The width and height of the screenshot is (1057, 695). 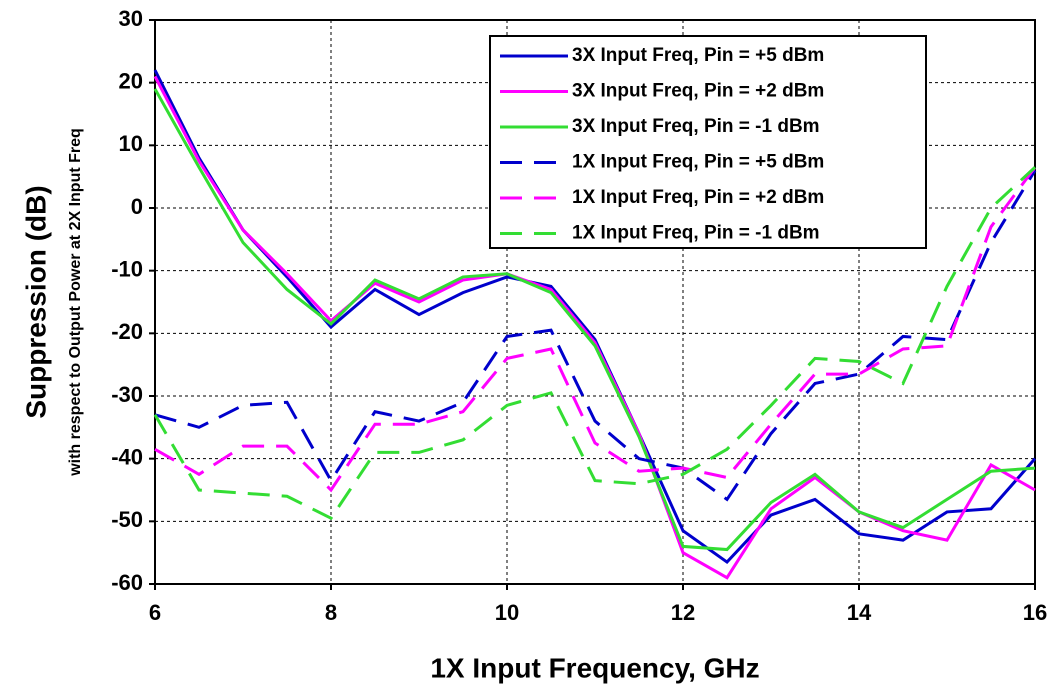 What do you see at coordinates (696, 126) in the screenshot?
I see `legend-label: 3X Input Freq, Pin = -1 dBm` at bounding box center [696, 126].